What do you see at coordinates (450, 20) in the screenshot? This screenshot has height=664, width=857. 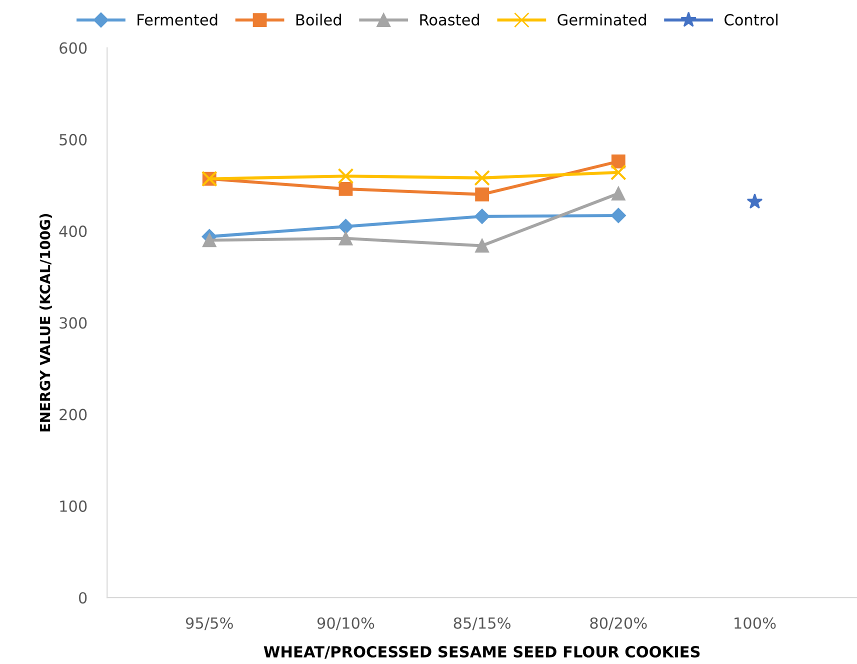 I see `legend-label: Roasted` at bounding box center [450, 20].